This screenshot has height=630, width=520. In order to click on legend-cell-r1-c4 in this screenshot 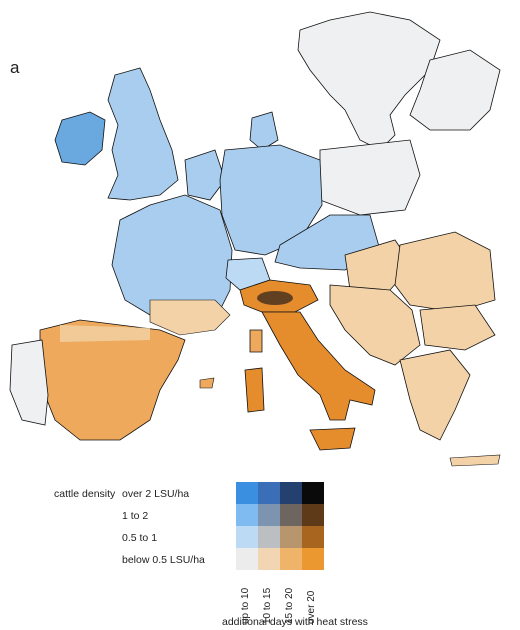, I will do `click(313, 493)`.